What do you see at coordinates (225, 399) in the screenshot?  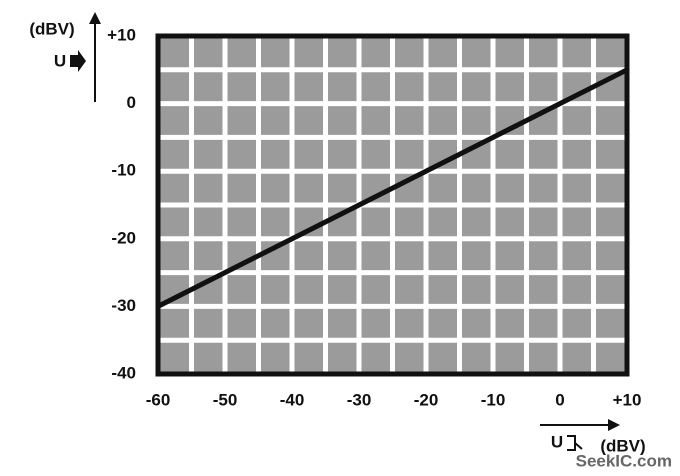 I see `x-tick-label: -50` at bounding box center [225, 399].